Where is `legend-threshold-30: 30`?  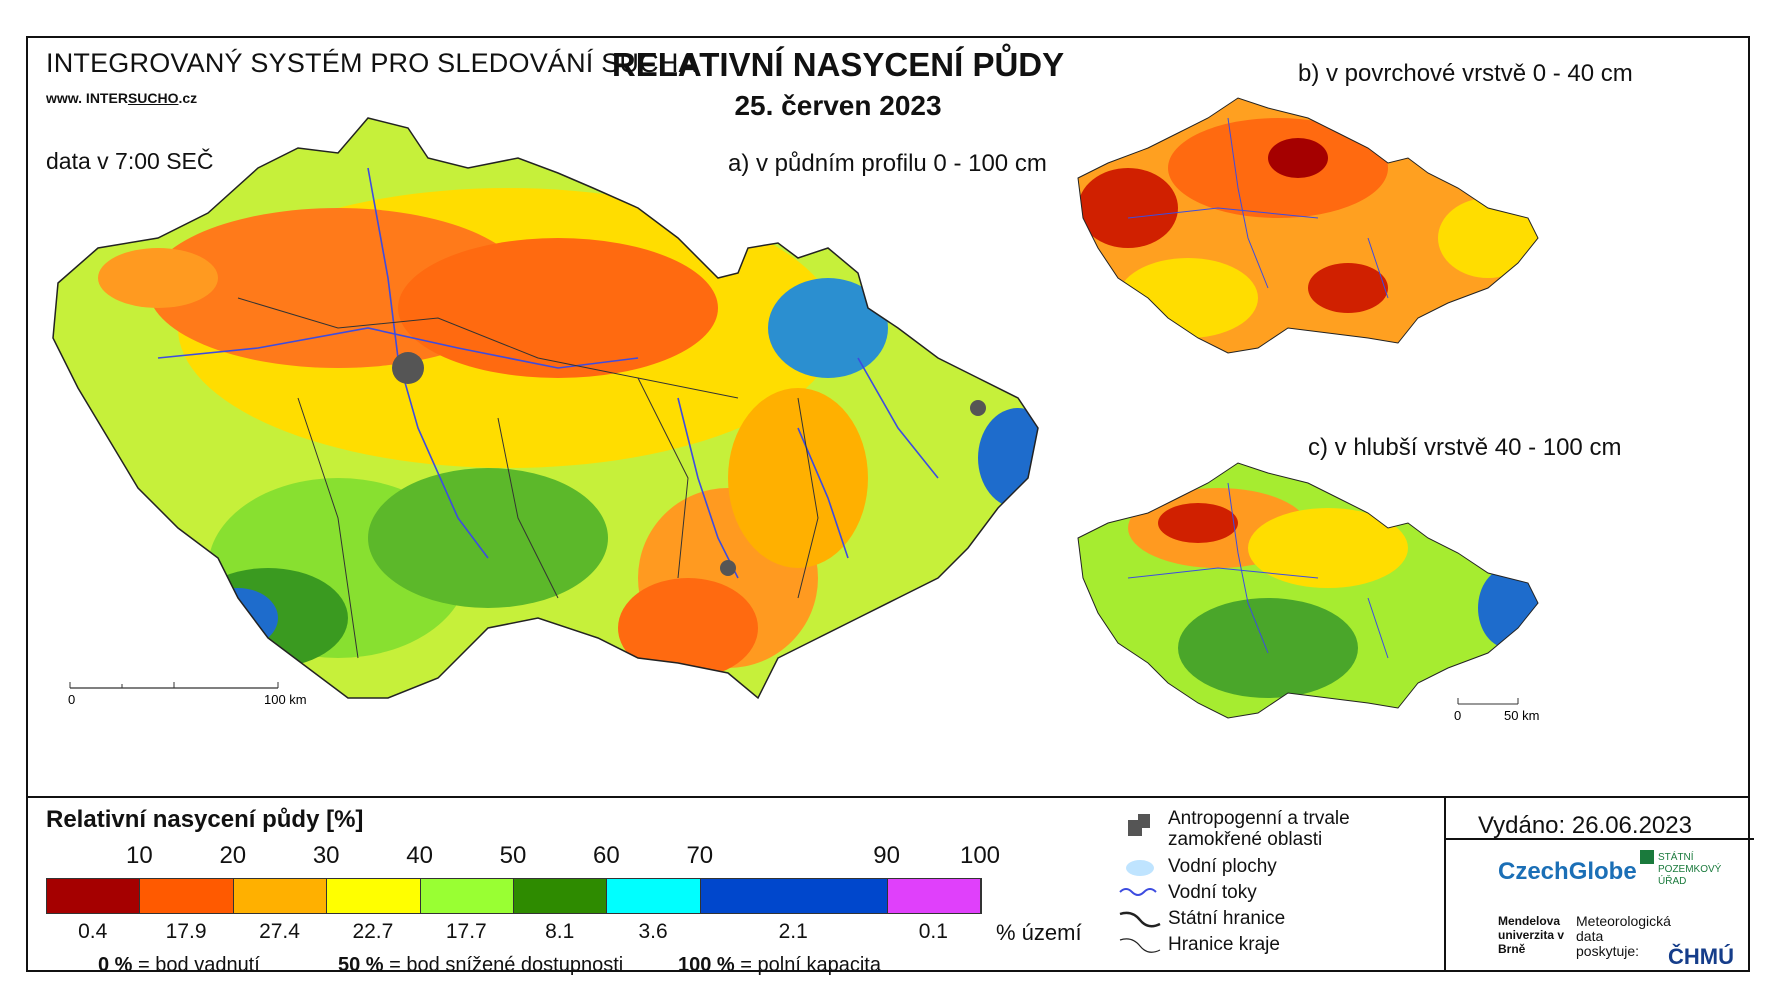
legend-threshold-30: 30 is located at coordinates (326, 855).